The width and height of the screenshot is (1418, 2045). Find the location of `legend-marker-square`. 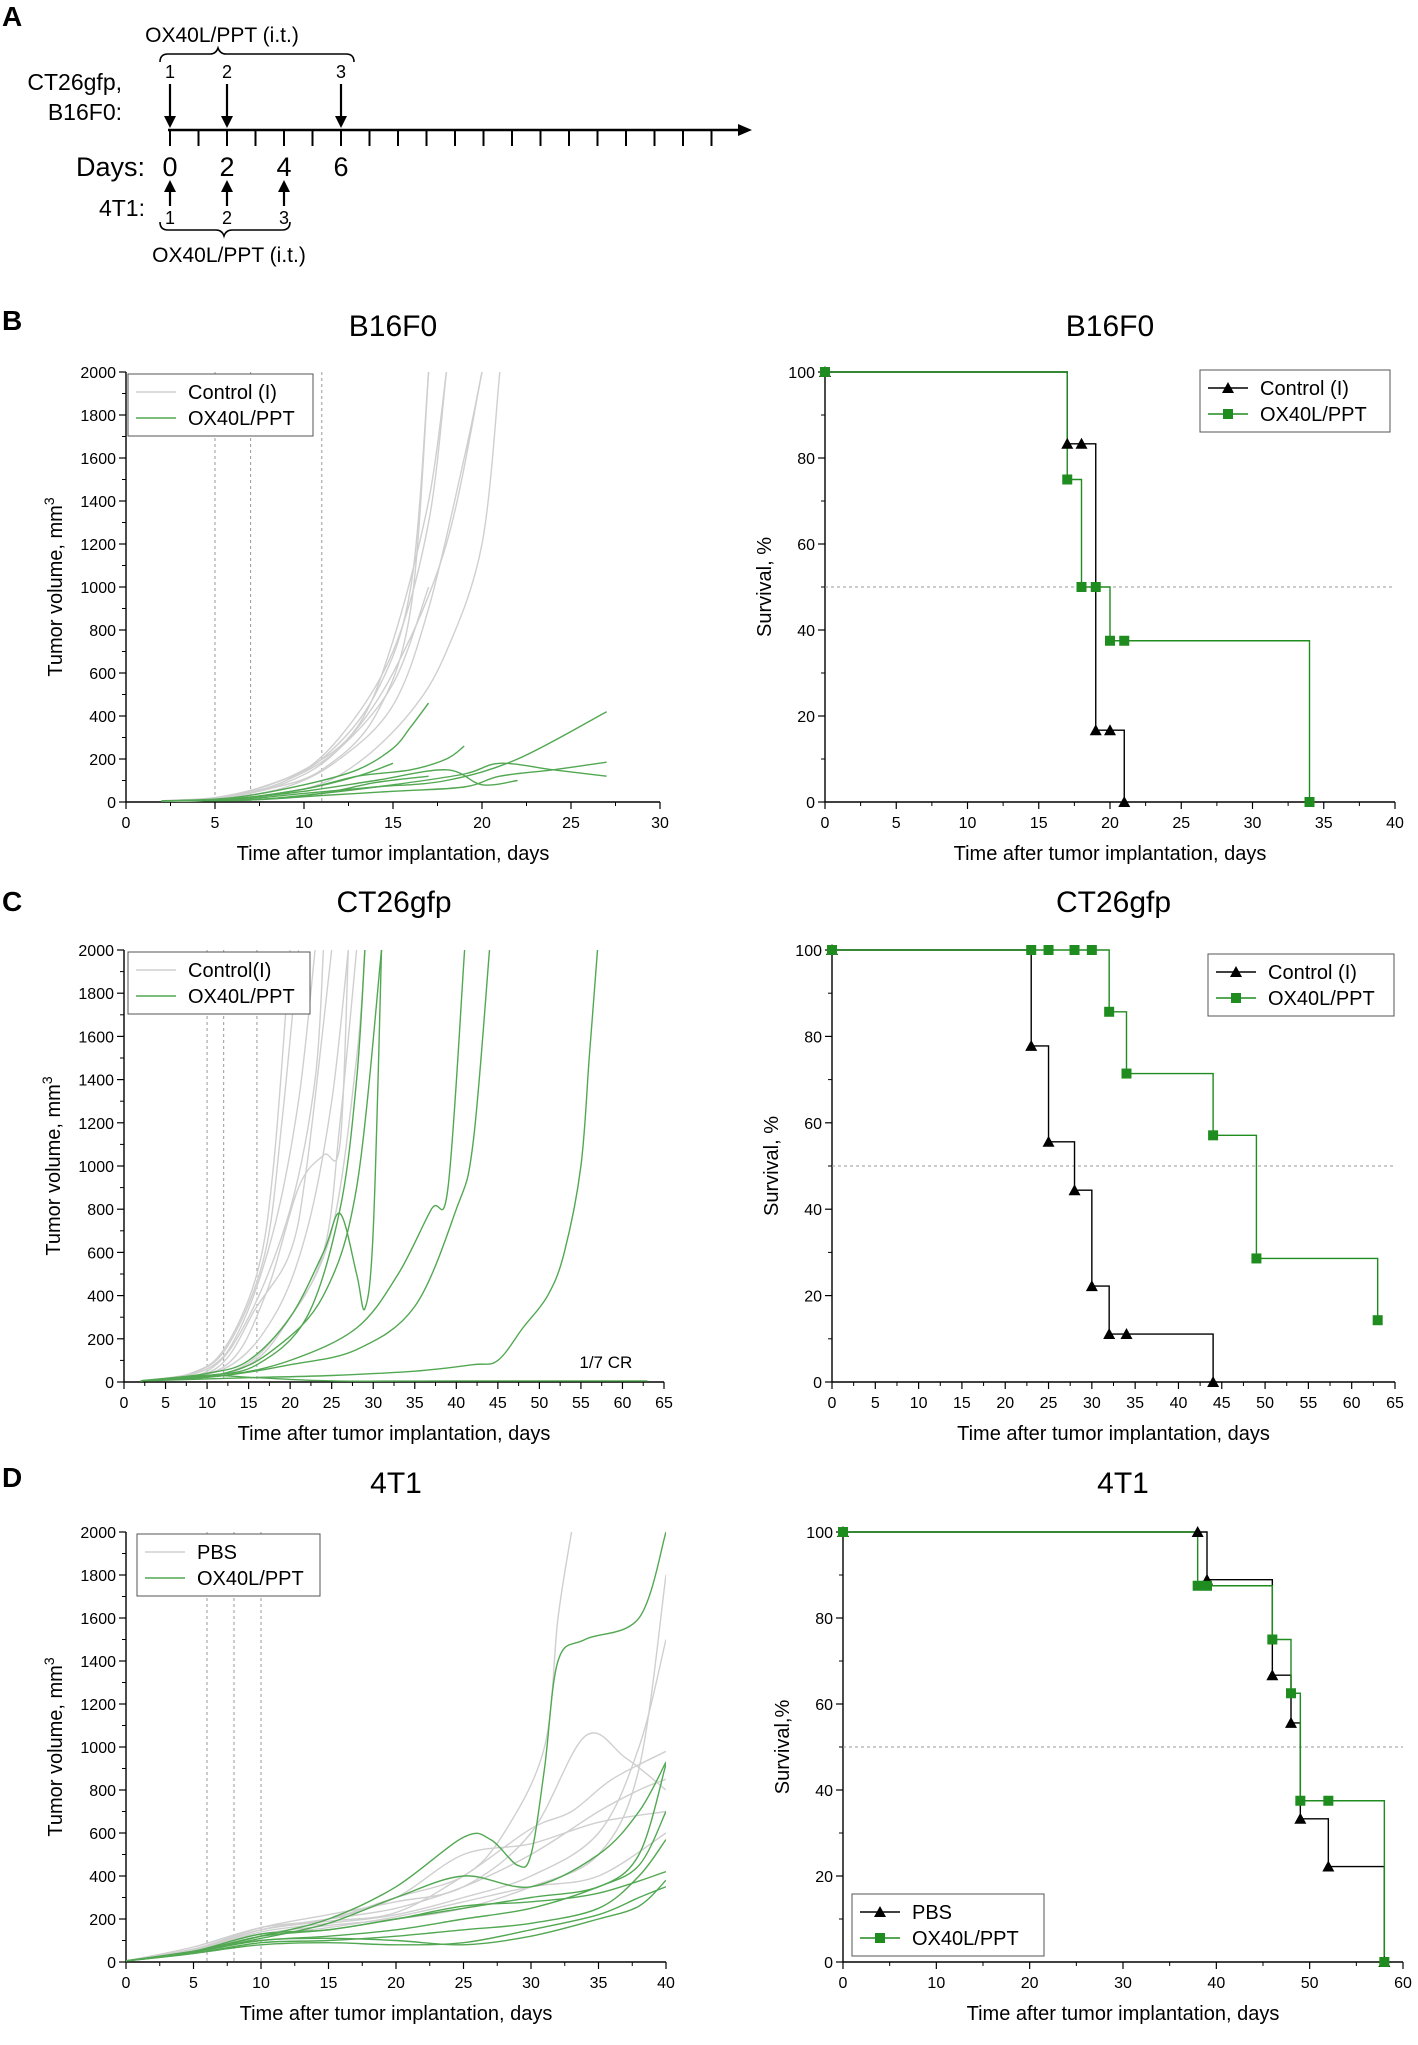

legend-marker-square is located at coordinates (1236, 998).